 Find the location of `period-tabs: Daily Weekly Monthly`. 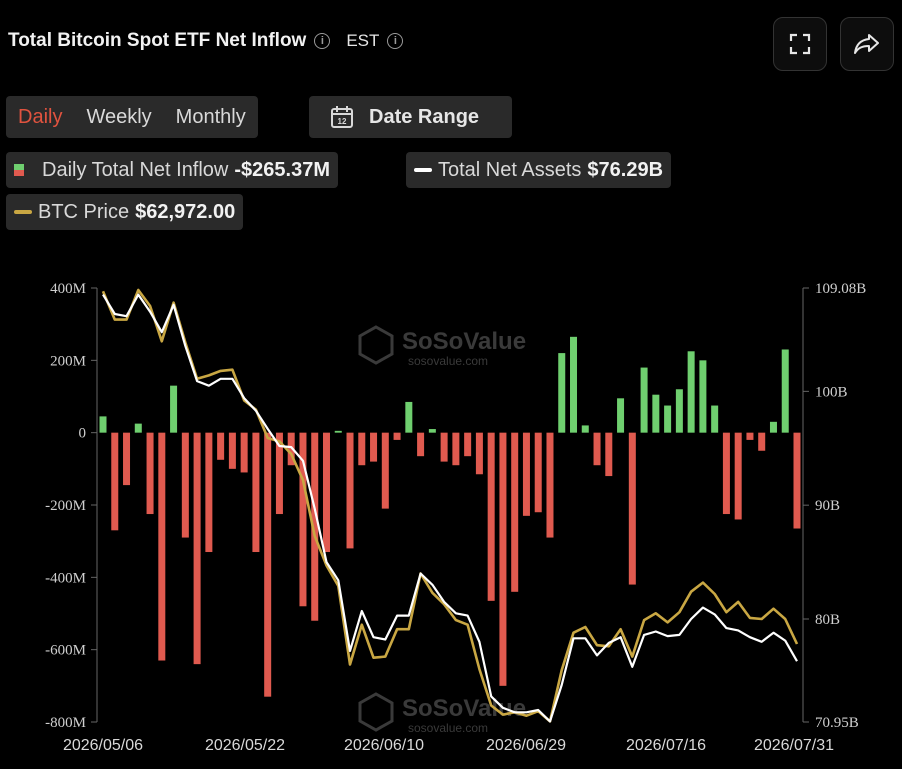

period-tabs: Daily Weekly Monthly is located at coordinates (132, 117).